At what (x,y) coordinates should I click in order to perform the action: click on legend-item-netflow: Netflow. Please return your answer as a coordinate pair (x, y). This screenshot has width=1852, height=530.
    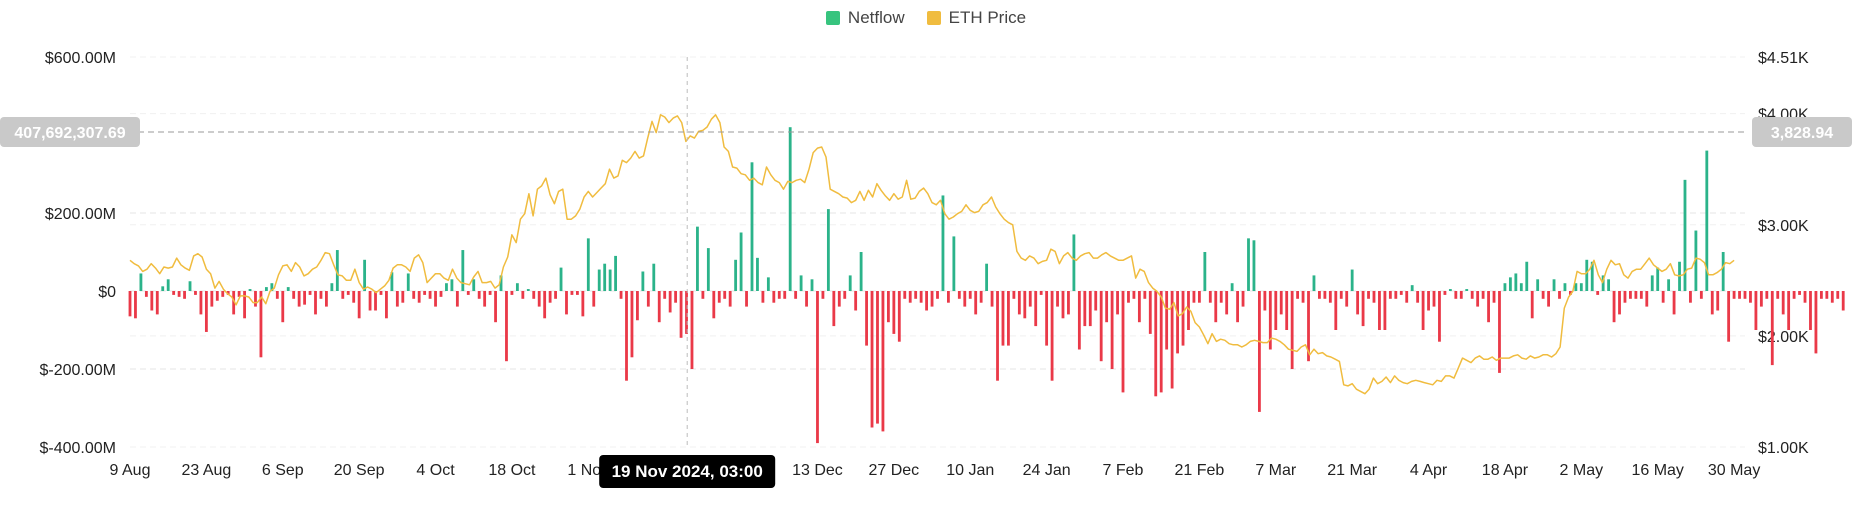
    Looking at the image, I should click on (865, 18).